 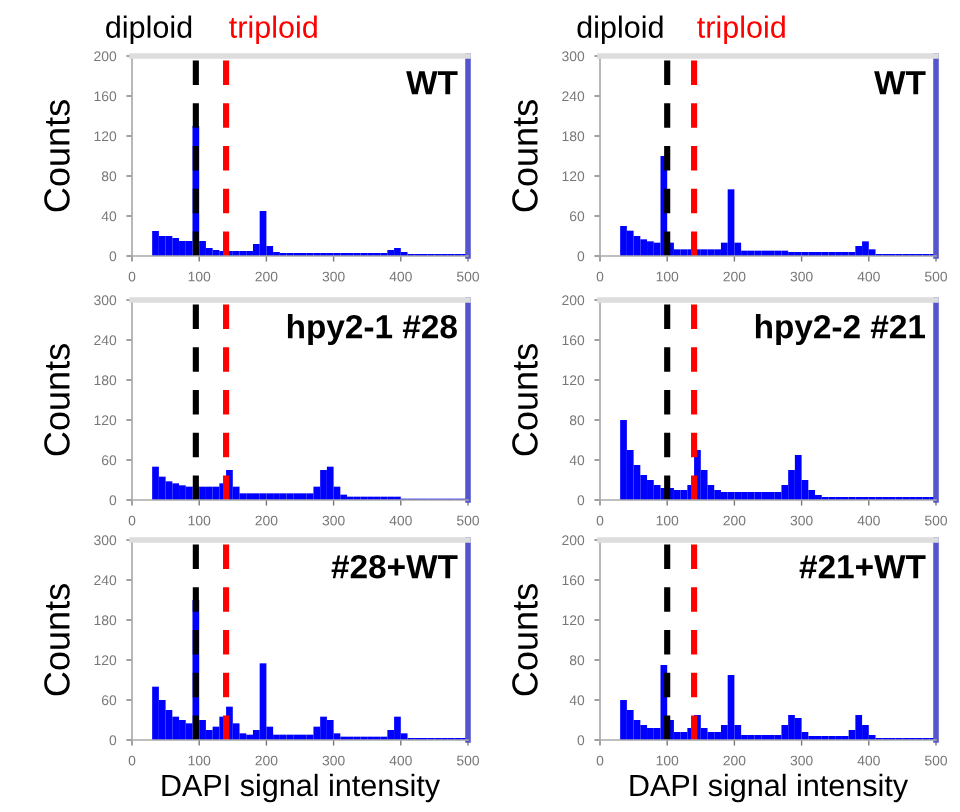 What do you see at coordinates (372, 330) in the screenshot?
I see `annotation: hpy2-1 #28` at bounding box center [372, 330].